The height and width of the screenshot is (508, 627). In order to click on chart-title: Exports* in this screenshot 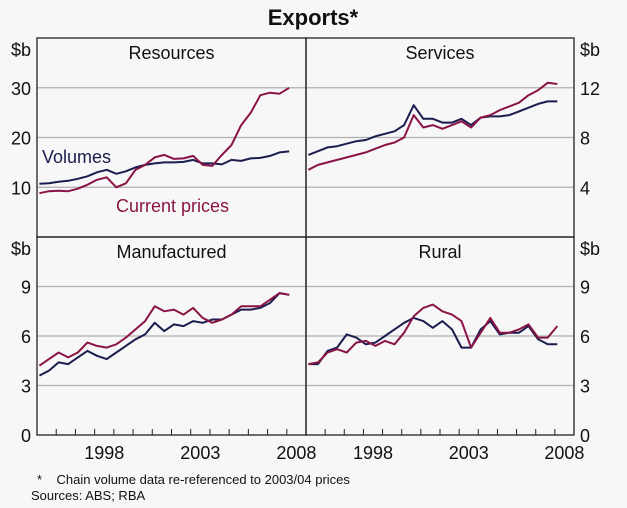, I will do `click(313, 17)`.